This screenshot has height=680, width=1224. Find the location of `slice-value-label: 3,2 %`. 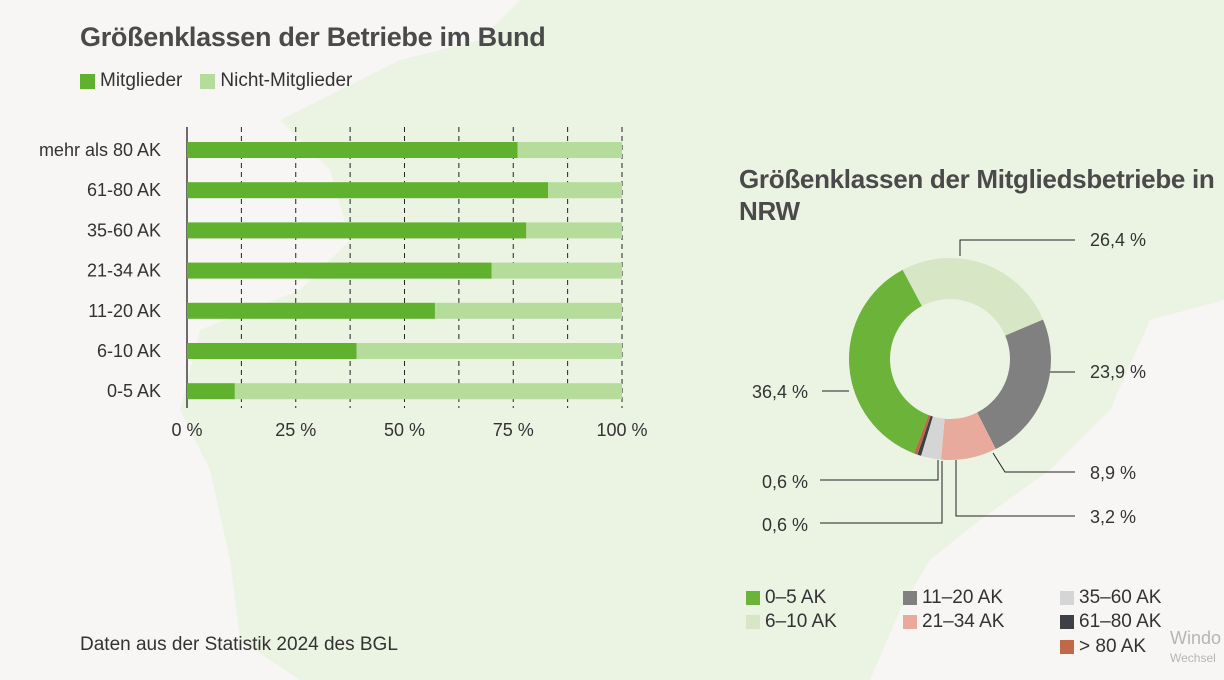

slice-value-label: 3,2 % is located at coordinates (1113, 517).